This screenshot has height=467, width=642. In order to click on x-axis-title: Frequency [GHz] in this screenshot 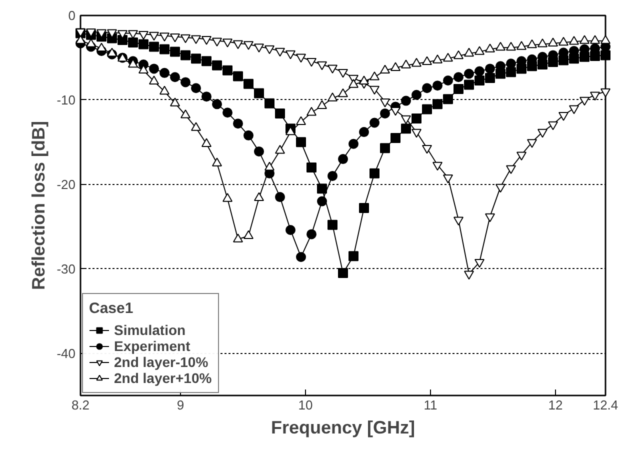, I will do `click(343, 428)`.